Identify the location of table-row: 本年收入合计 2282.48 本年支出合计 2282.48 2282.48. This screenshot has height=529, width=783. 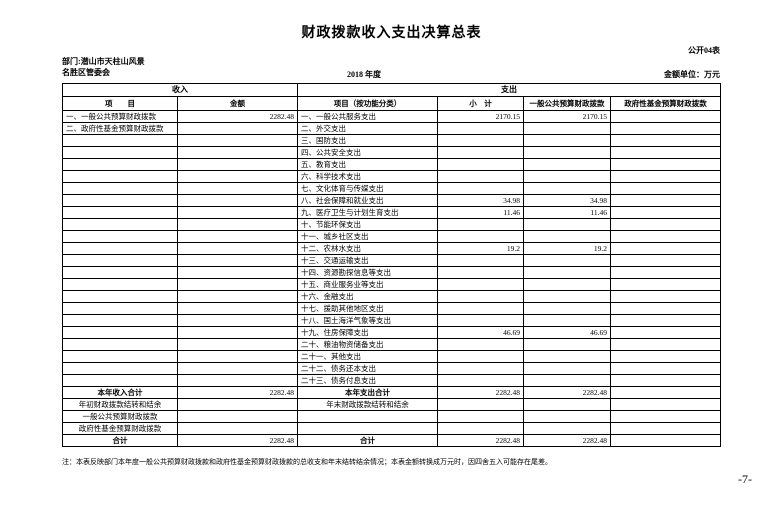
(391, 392).